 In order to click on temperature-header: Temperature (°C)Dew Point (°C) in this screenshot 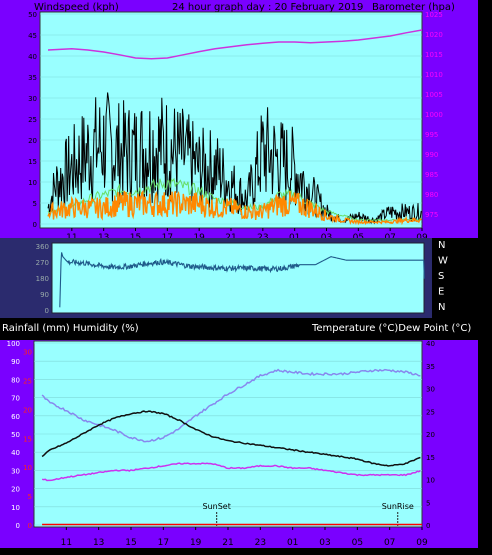, I will do `click(391, 328)`.